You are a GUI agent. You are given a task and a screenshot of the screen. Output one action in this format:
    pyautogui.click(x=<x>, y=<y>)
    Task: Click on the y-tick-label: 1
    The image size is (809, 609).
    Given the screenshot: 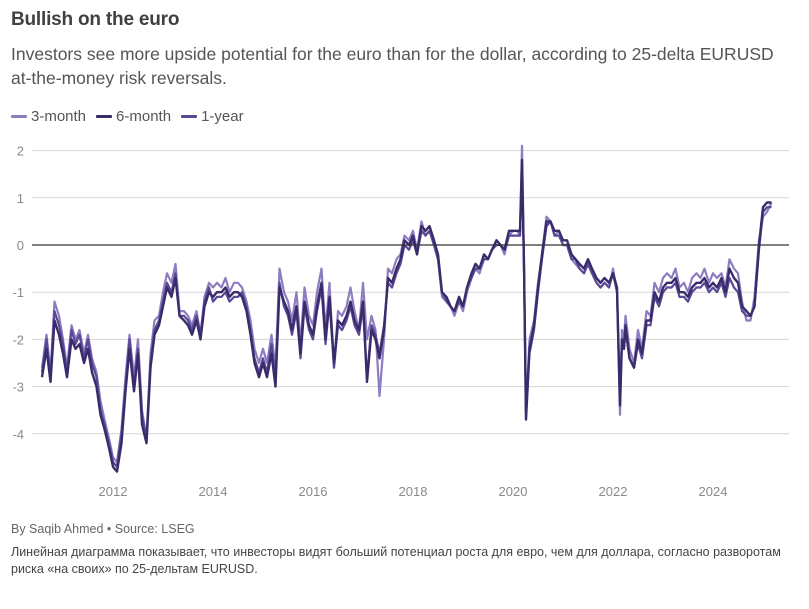 What is the action you would take?
    pyautogui.click(x=20, y=198)
    